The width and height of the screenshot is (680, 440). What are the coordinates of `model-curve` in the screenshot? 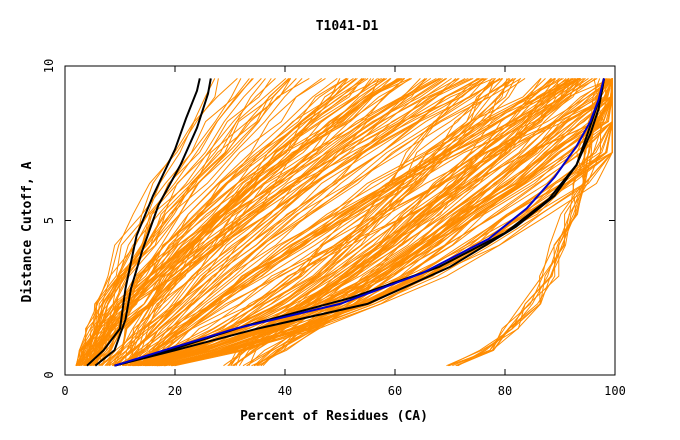 It's located at (532, 222).